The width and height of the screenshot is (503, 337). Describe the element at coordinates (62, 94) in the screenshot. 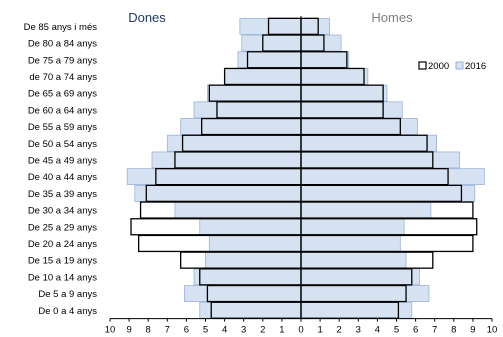

I see `age-group-label: De 65 a 69 anys` at that location.